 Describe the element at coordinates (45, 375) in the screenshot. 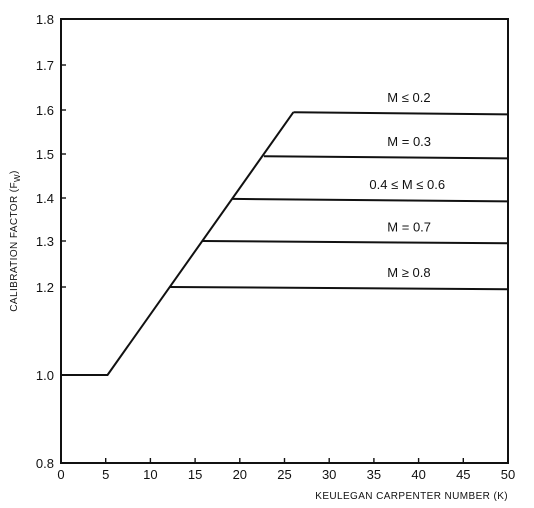

I see `y-tick-label: 1.0` at that location.